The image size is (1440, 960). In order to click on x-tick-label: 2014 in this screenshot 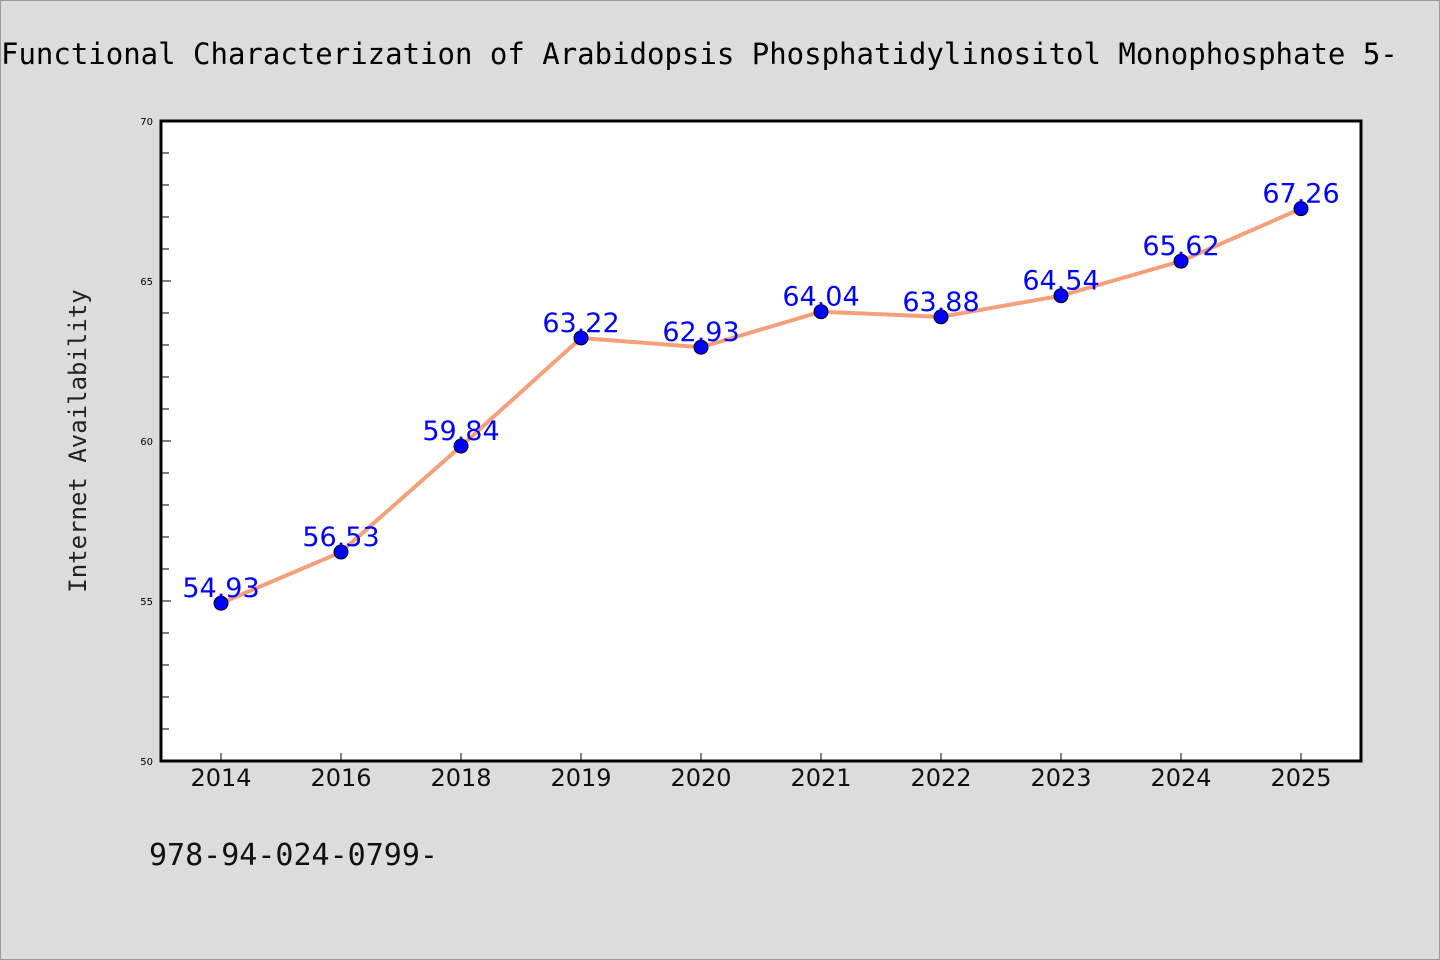, I will do `click(220, 778)`.